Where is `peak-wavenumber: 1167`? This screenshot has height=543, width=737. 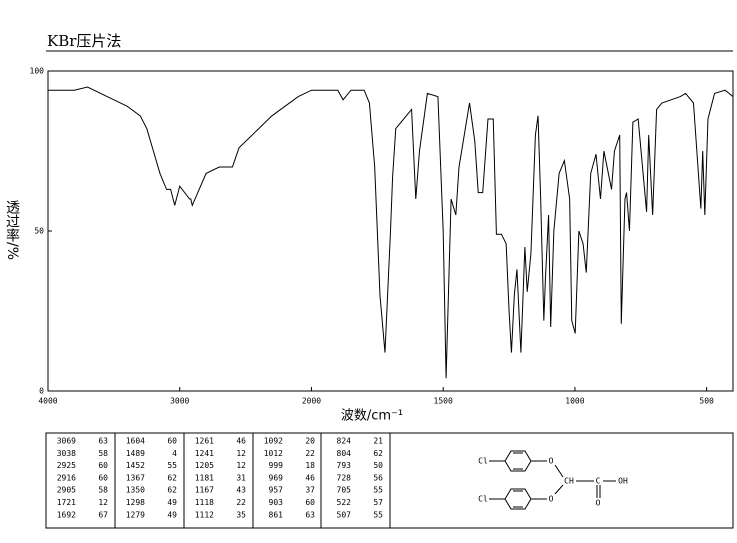
peak-wavenumber: 1167 is located at coordinates (204, 490).